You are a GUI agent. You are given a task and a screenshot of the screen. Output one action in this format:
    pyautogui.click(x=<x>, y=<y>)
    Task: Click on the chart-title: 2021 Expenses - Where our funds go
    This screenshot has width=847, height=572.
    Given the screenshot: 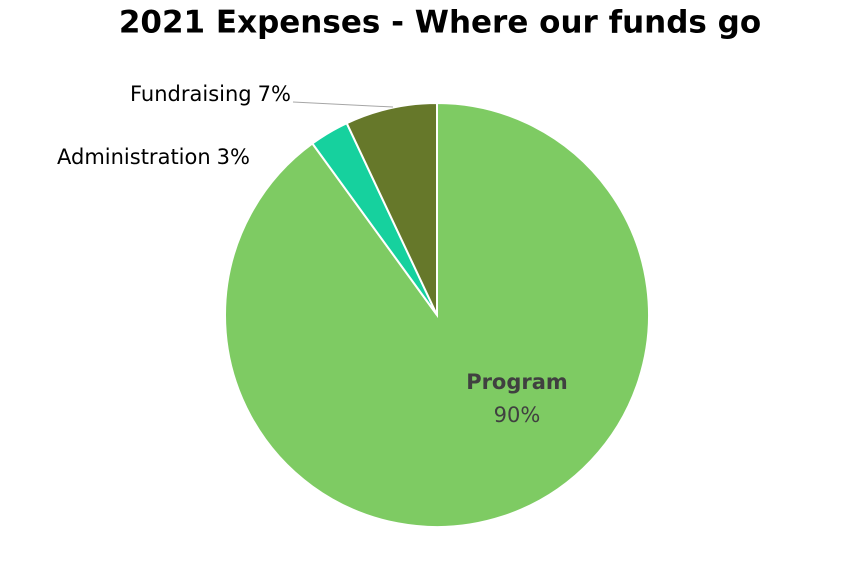 What is the action you would take?
    pyautogui.click(x=440, y=23)
    